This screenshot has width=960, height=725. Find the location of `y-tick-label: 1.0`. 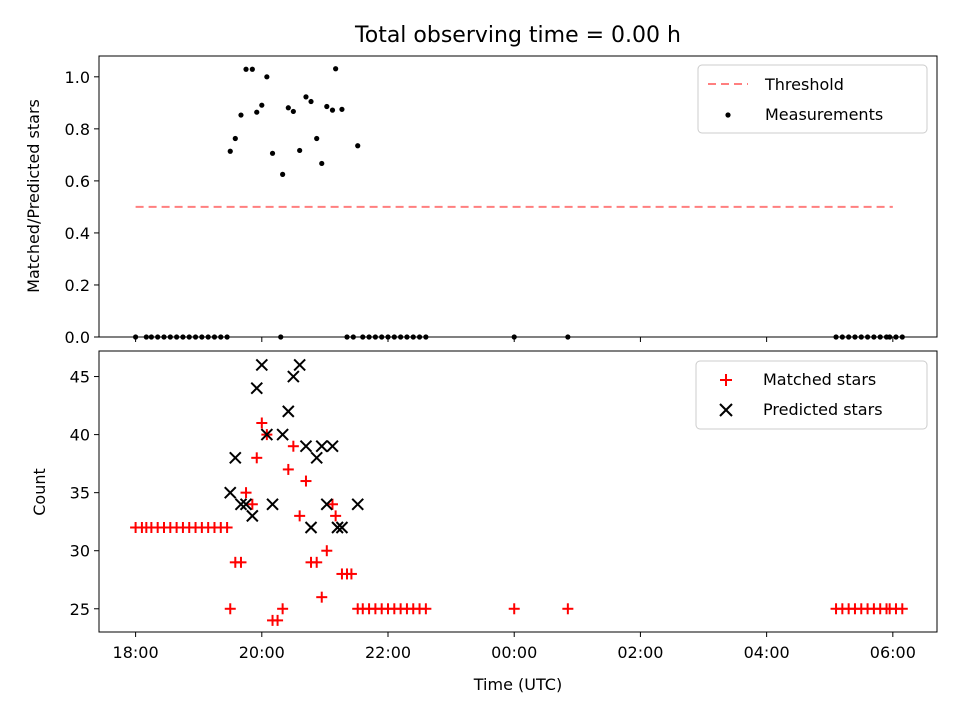

y-tick-label: 1.0 is located at coordinates (77, 77).